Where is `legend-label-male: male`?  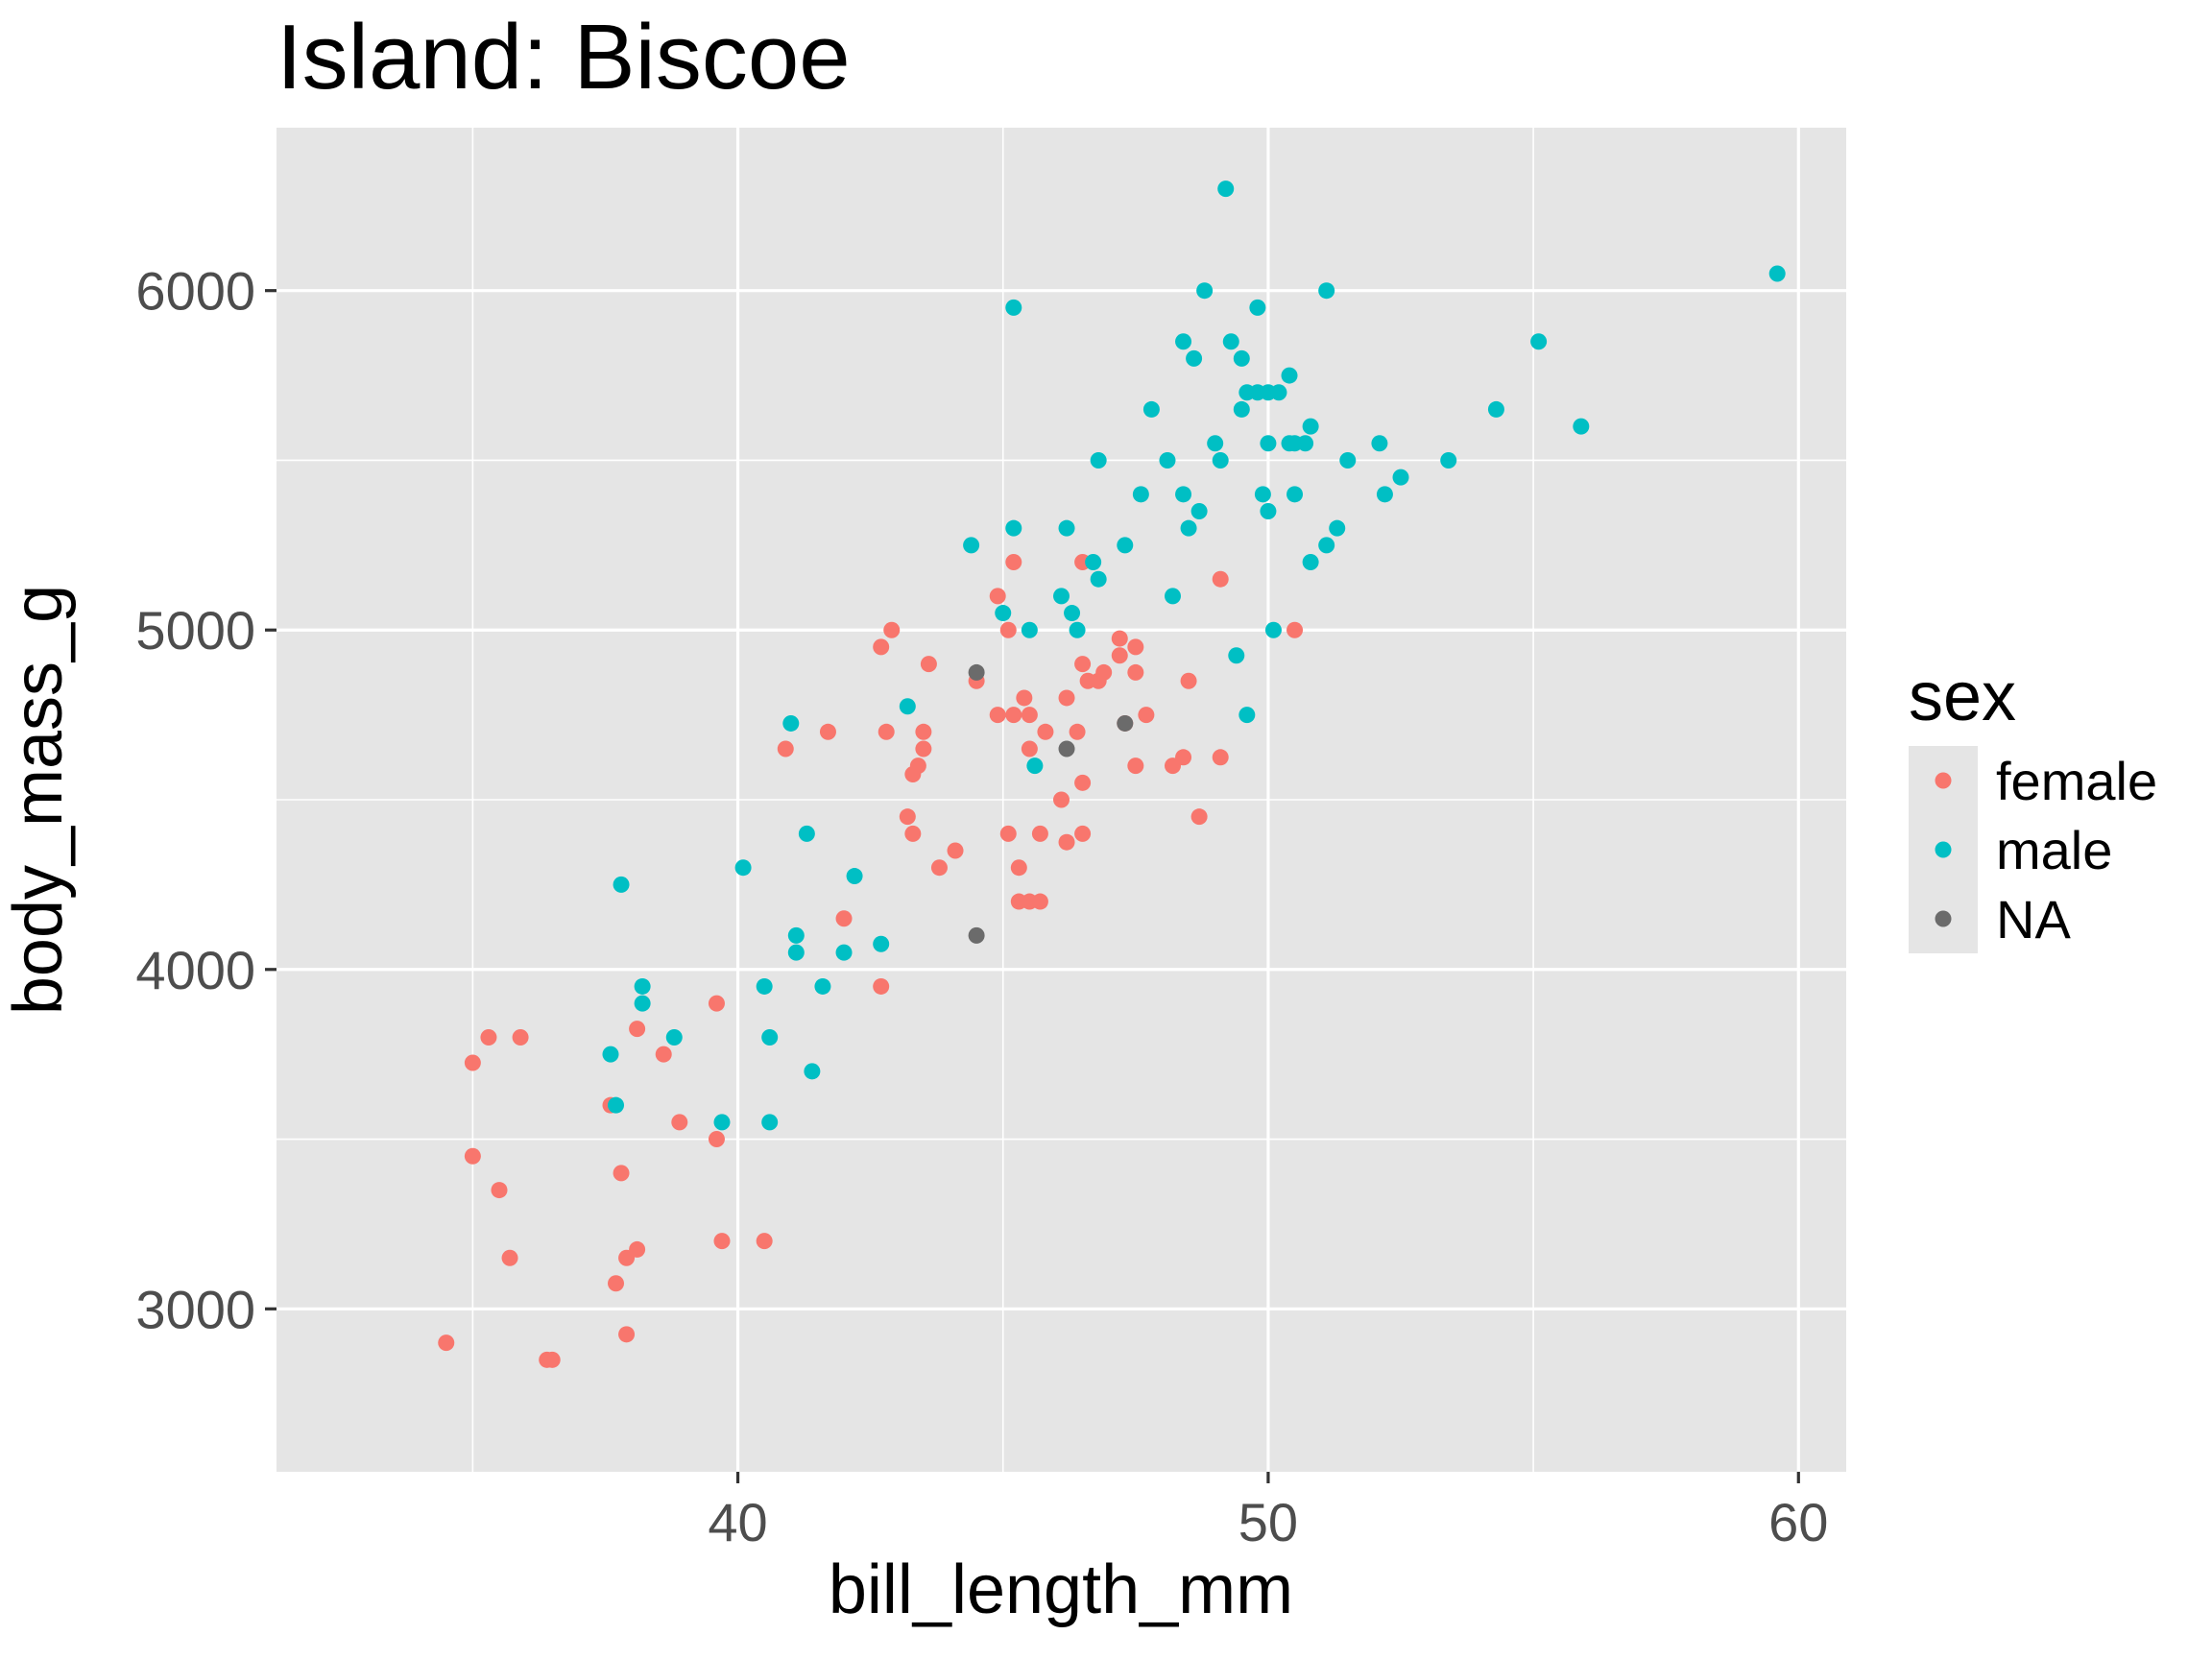 legend-label-male: male is located at coordinates (2054, 850).